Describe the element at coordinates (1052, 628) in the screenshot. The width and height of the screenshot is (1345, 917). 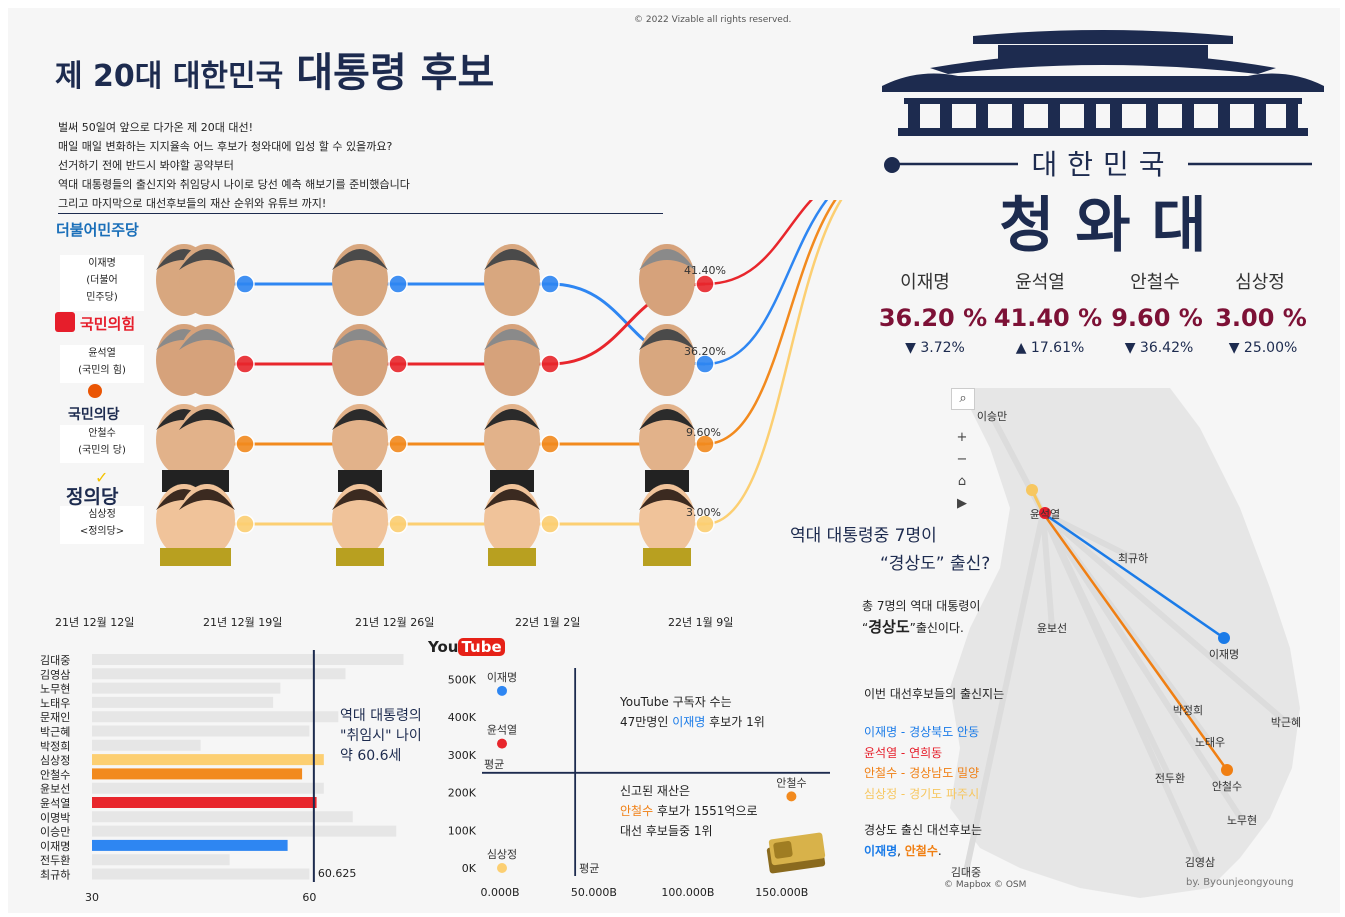
I see `city-label: 윤보선` at that location.